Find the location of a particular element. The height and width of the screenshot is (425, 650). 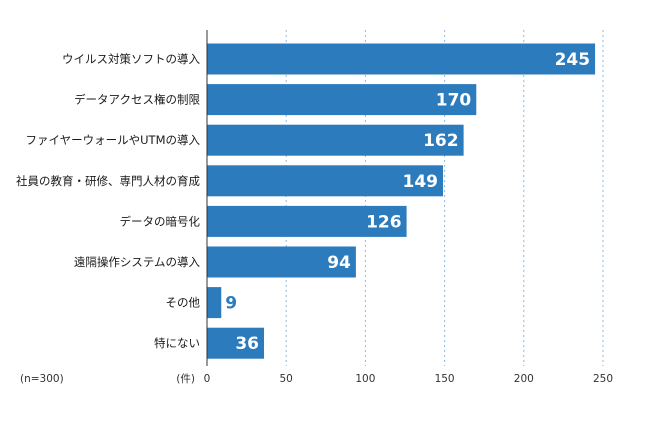

sample-size-note: (n=300) is located at coordinates (42, 379).